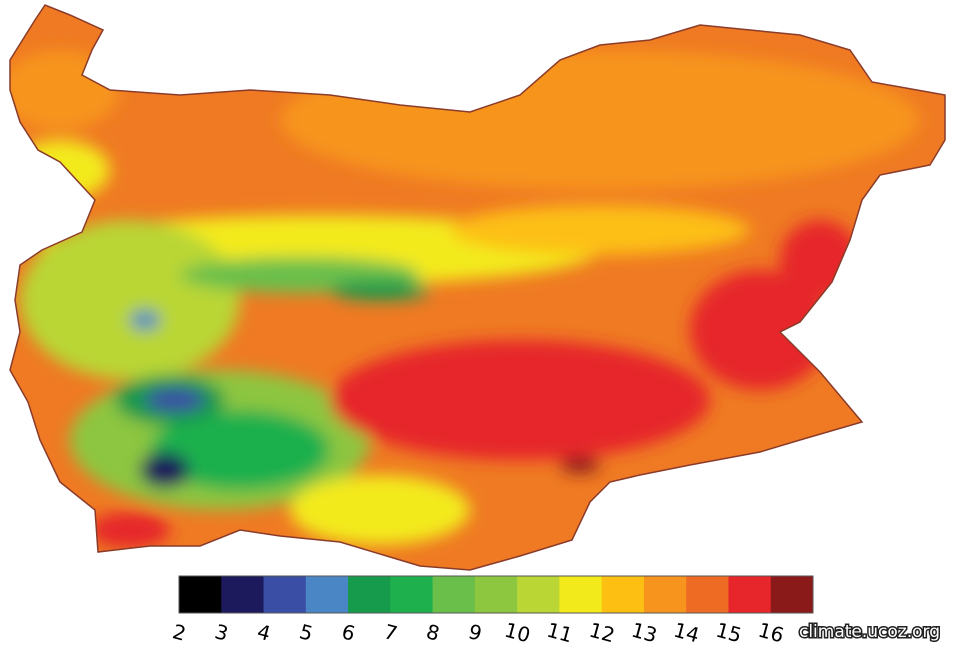 The height and width of the screenshot is (653, 953). I want to click on legend-label: 2, so click(179, 632).